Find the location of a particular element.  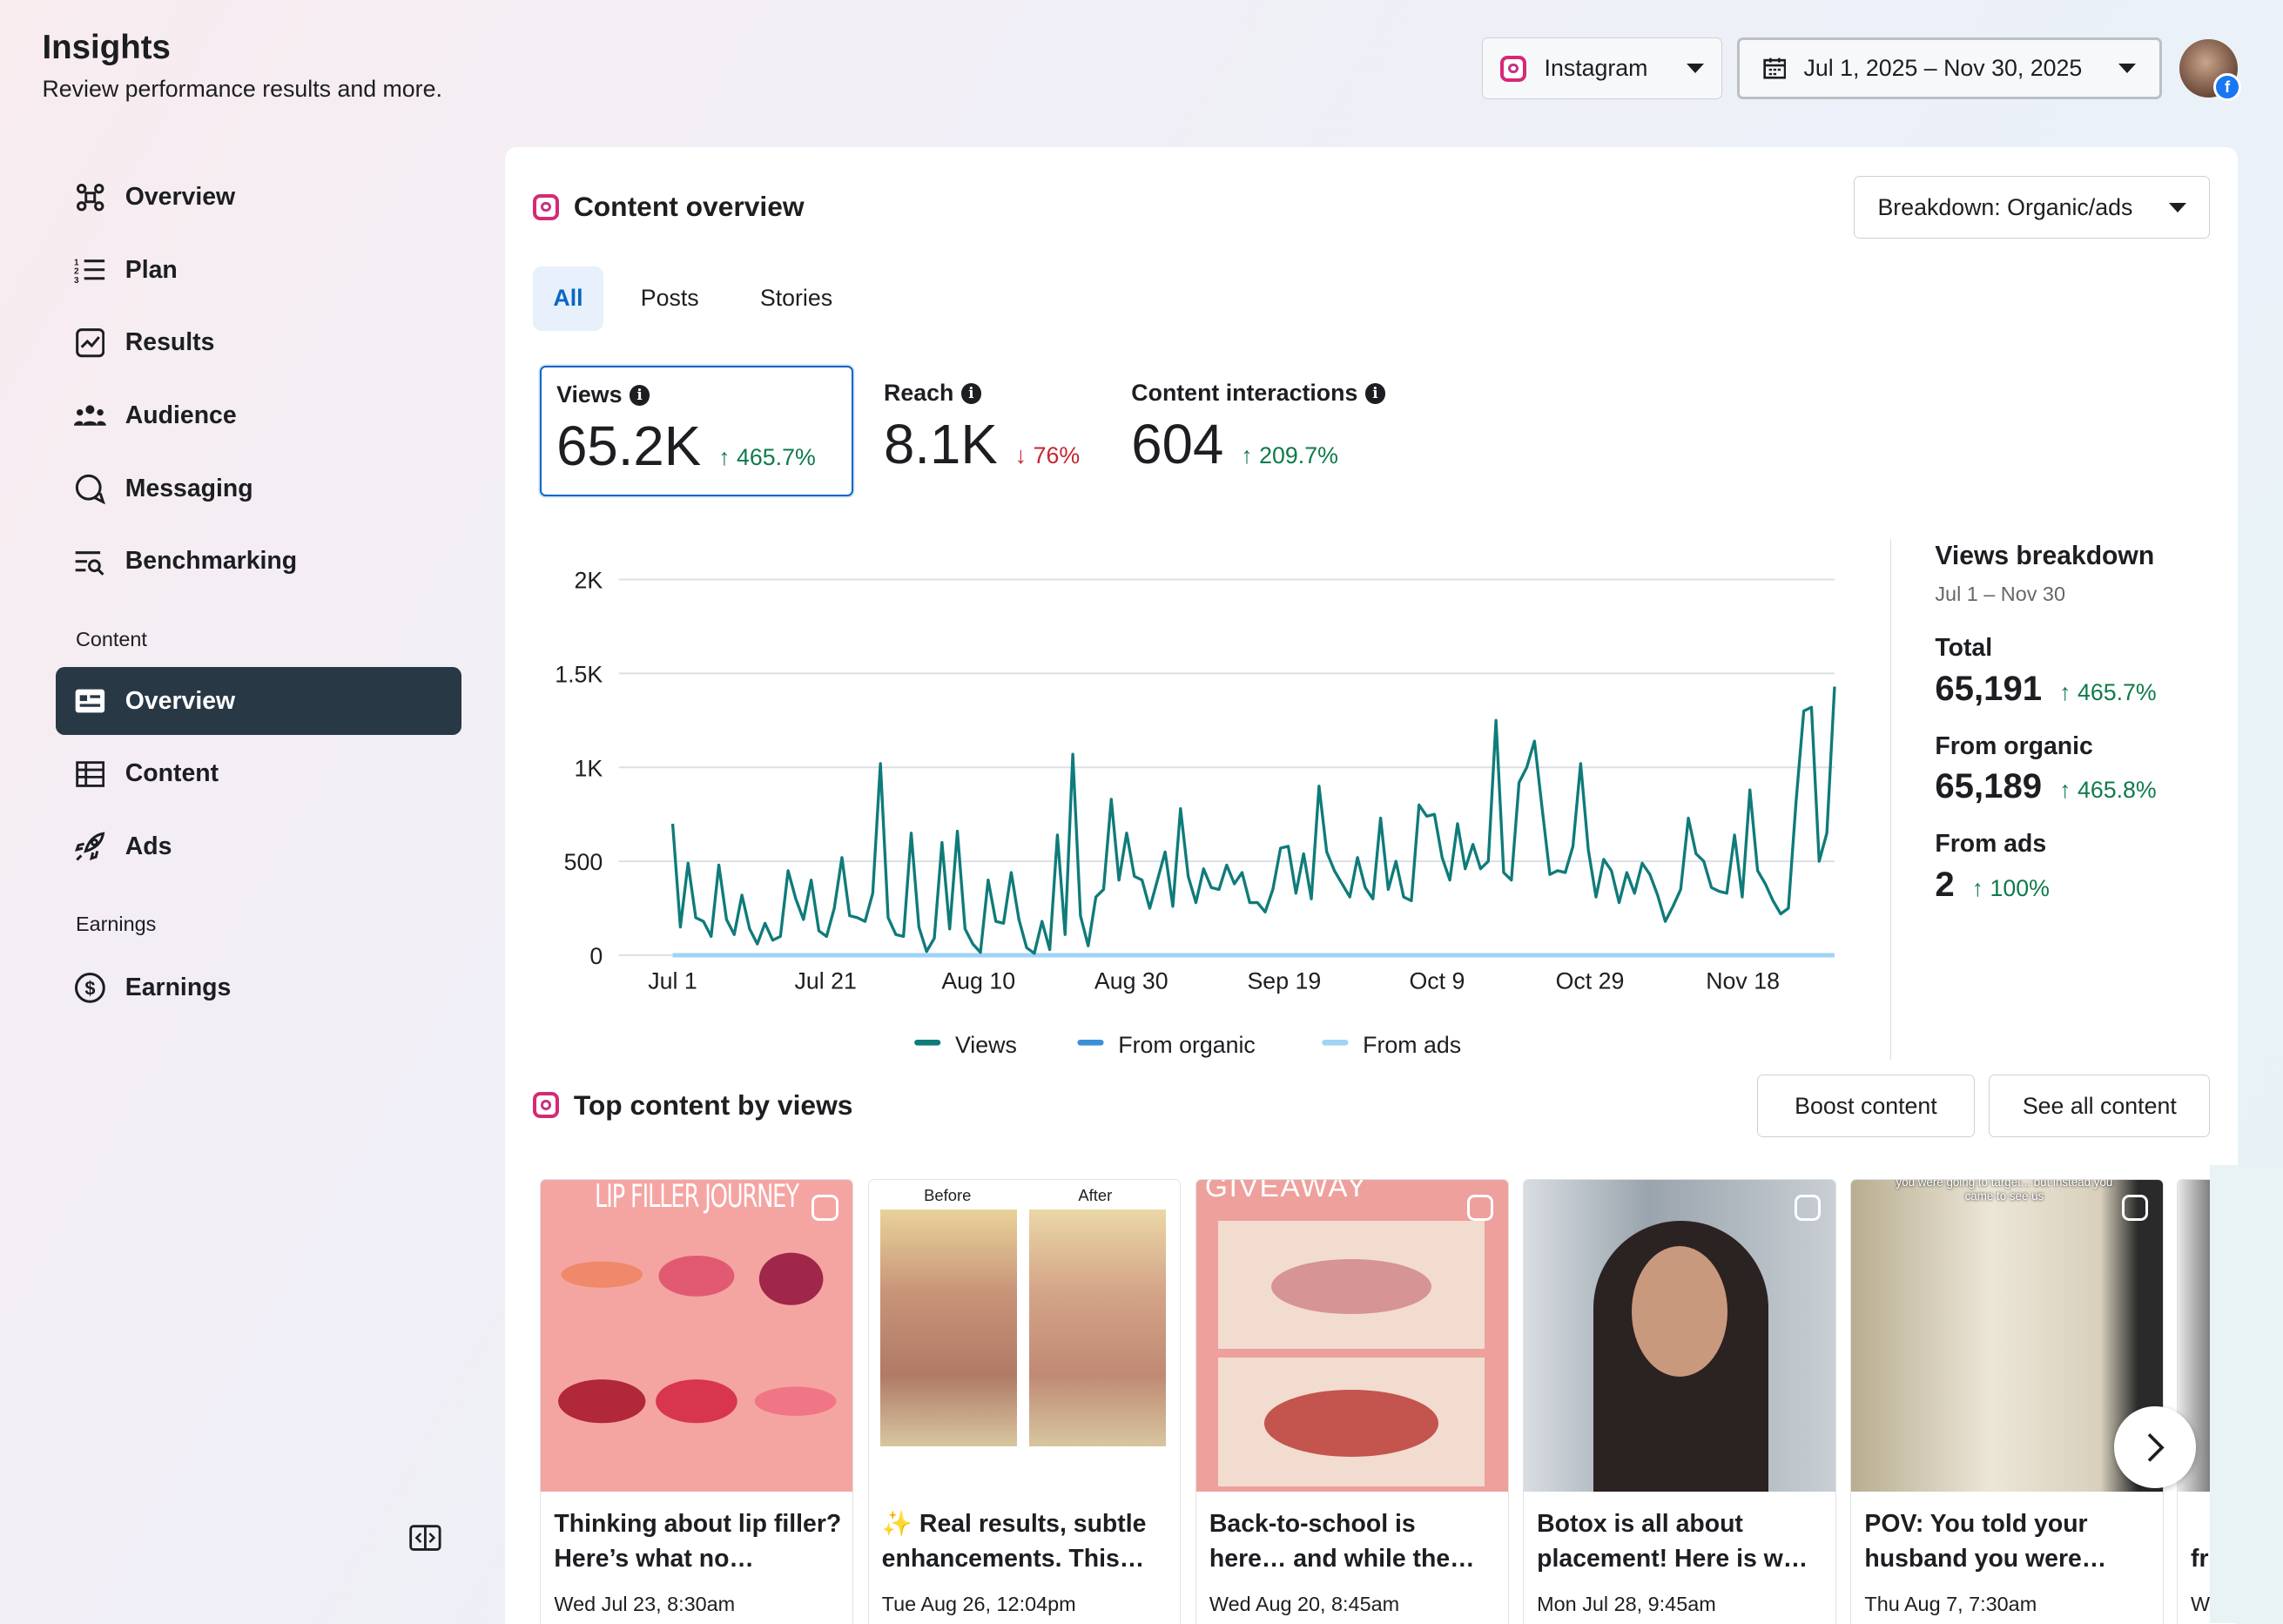

sidebar-item-label: Results is located at coordinates (170, 343).